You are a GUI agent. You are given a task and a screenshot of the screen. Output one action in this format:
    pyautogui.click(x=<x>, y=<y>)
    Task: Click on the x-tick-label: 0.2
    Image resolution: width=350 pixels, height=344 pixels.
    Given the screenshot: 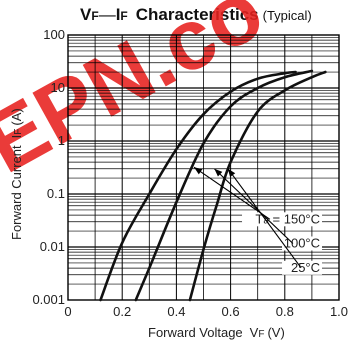 What is the action you would take?
    pyautogui.click(x=122, y=311)
    